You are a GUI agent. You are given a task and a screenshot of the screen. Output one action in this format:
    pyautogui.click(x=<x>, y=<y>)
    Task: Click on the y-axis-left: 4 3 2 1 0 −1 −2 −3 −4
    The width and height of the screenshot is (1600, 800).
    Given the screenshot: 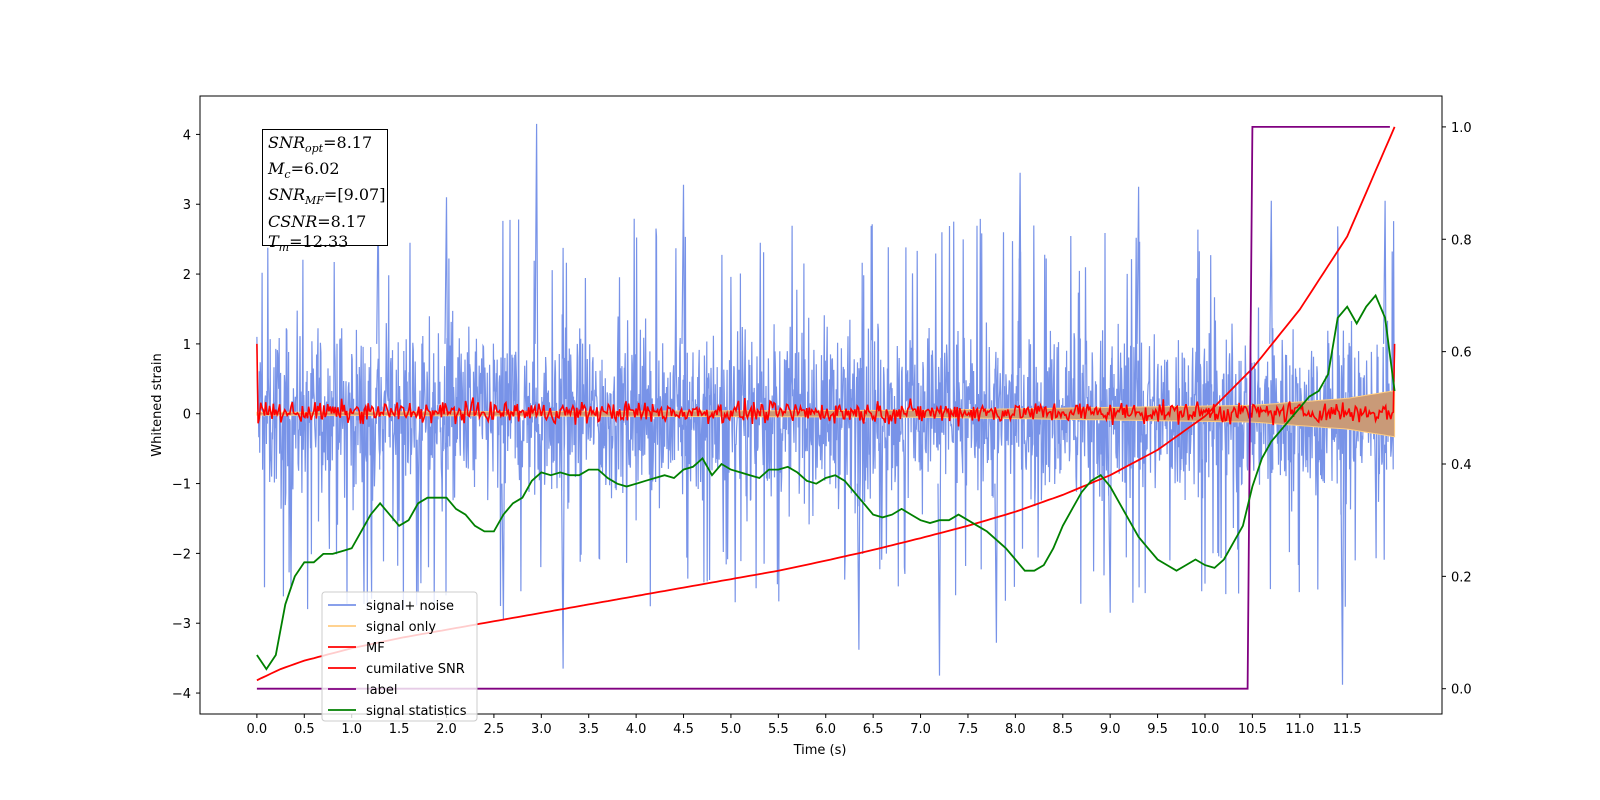 What is the action you would take?
    pyautogui.click(x=186, y=415)
    